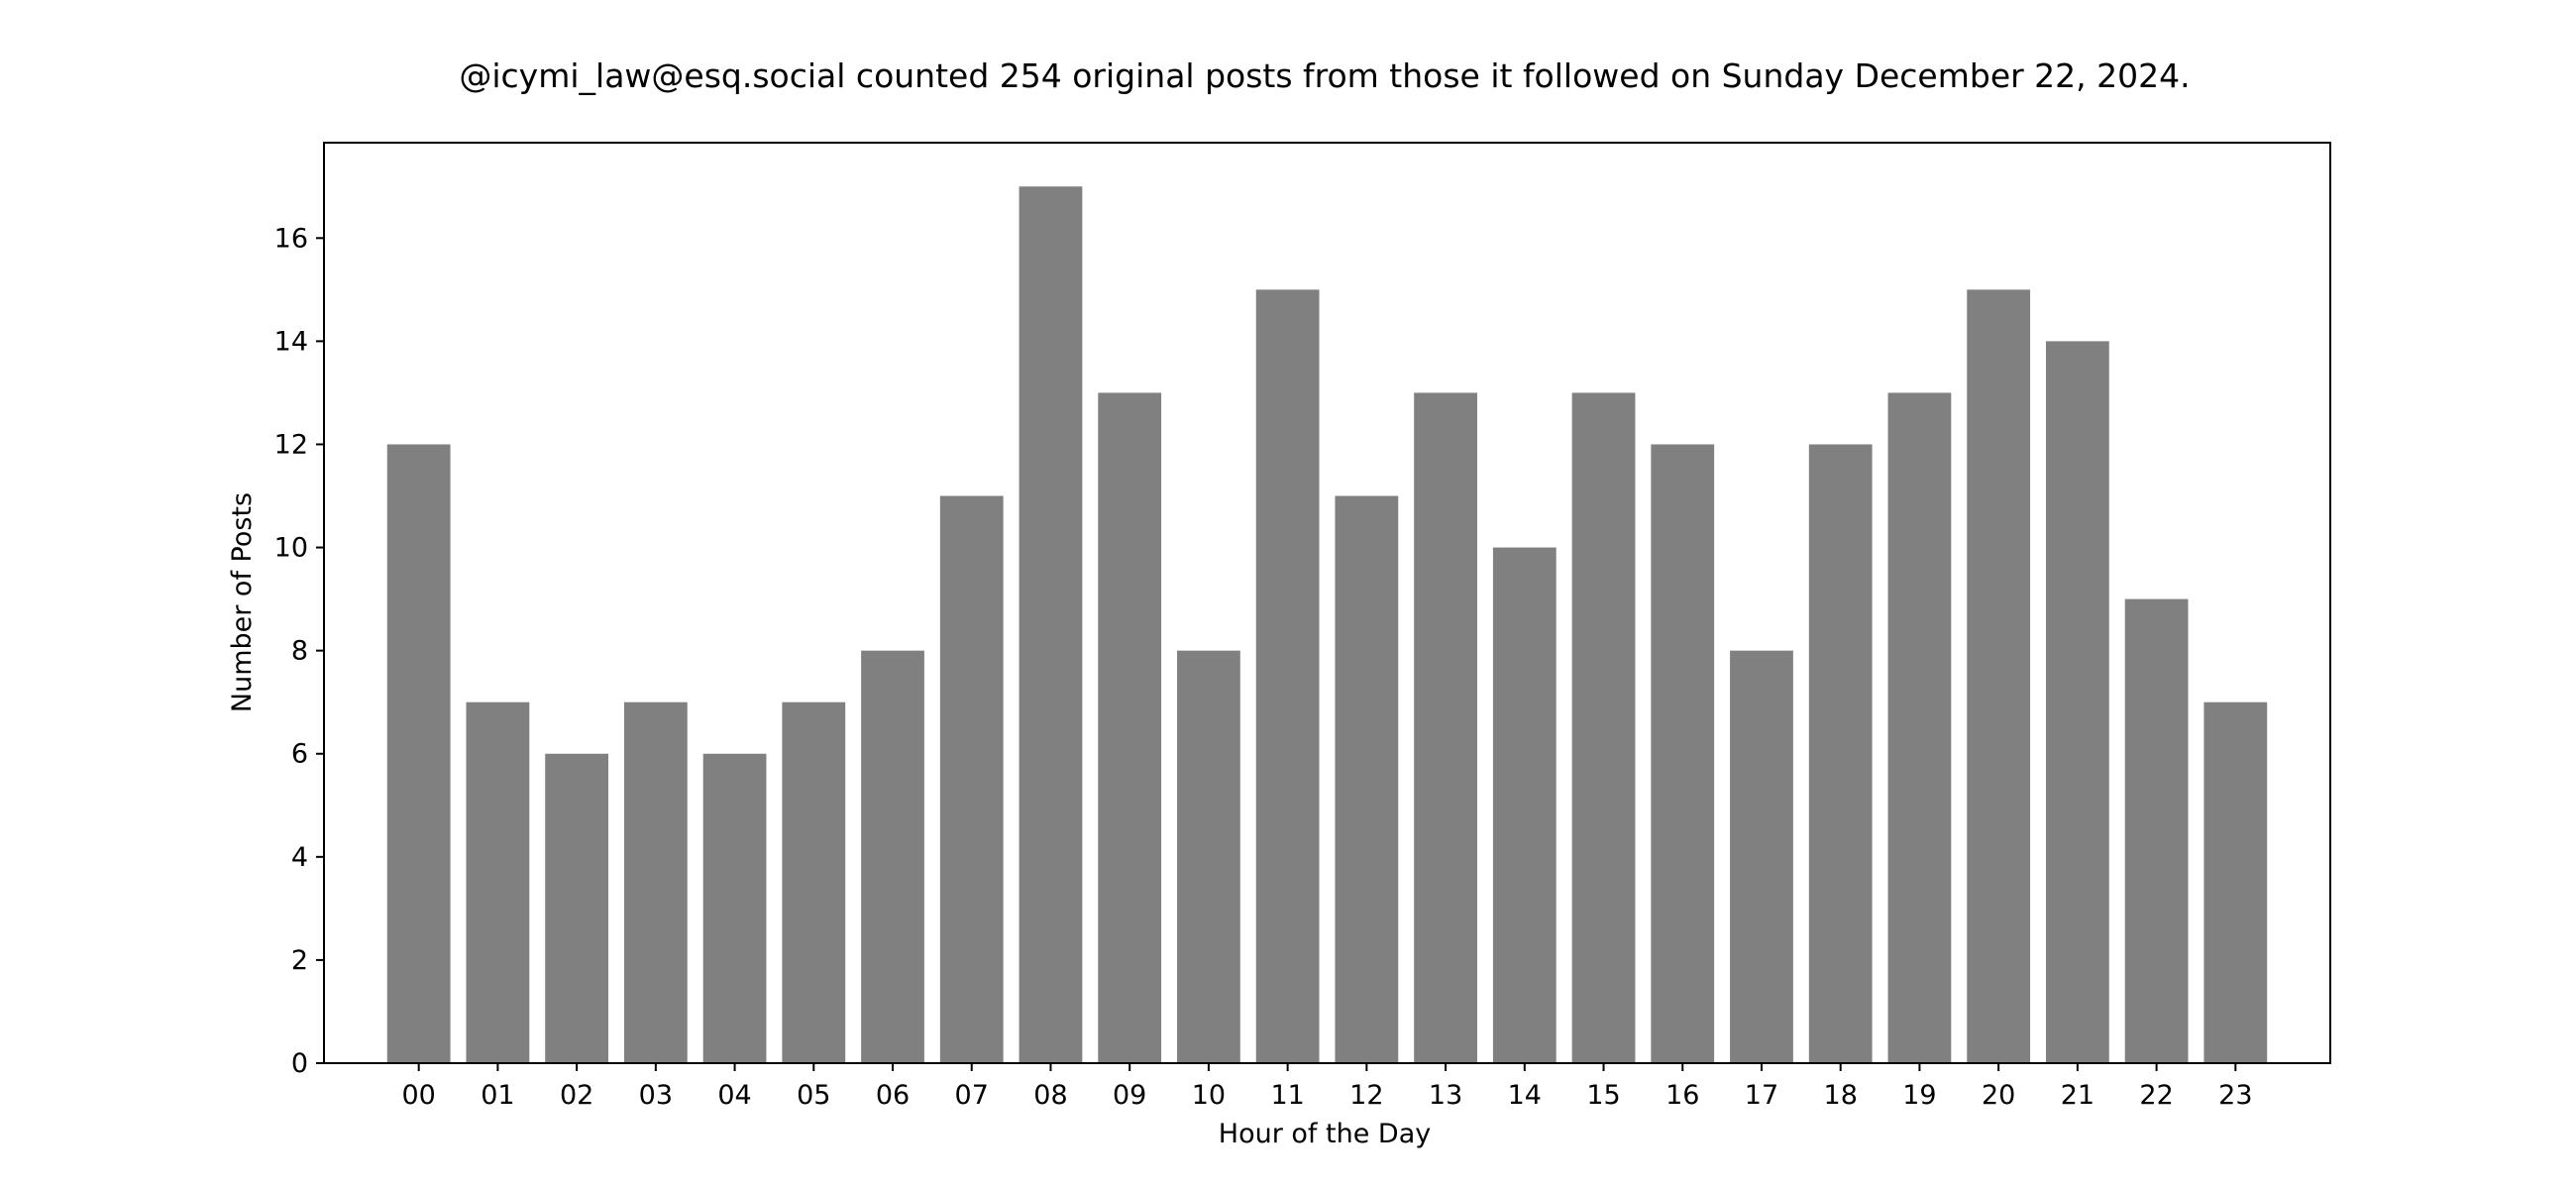 This screenshot has width=2576, height=1189. Describe the element at coordinates (291, 341) in the screenshot. I see `y-tick-label-14: 14` at that location.